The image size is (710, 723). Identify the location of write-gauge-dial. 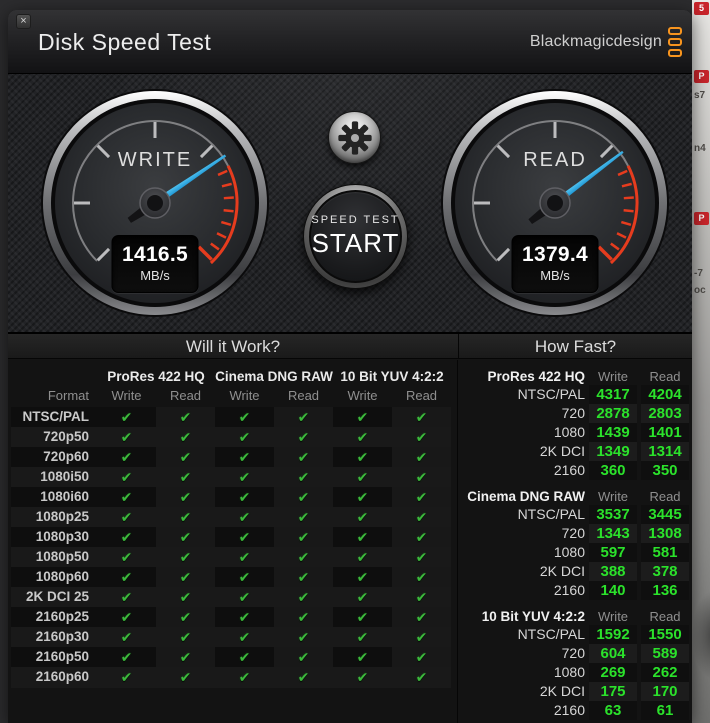
(155, 203).